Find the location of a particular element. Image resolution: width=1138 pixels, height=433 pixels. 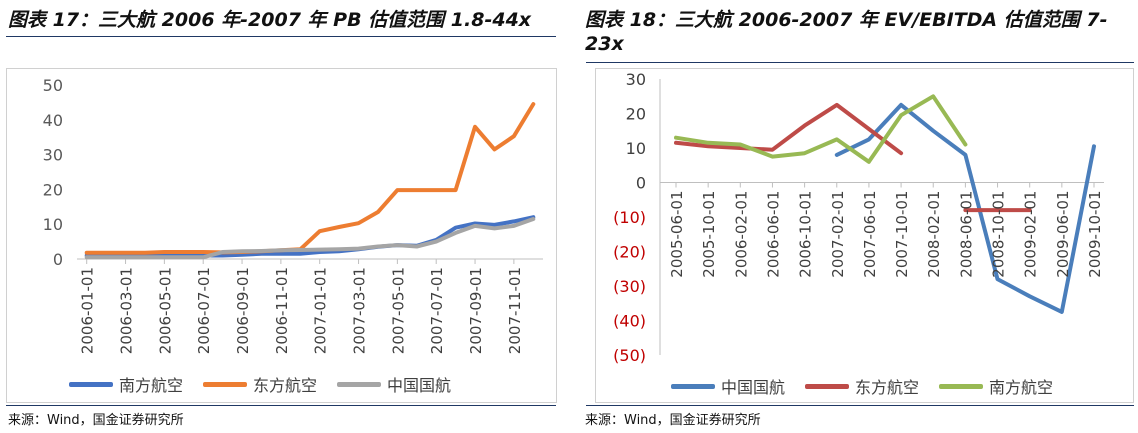

left-ytick-0: 0 is located at coordinates (58, 259).